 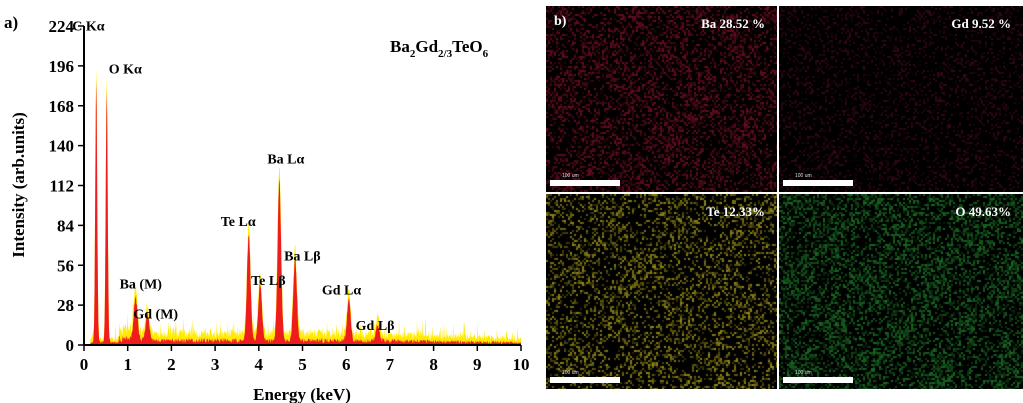 What do you see at coordinates (439, 48) in the screenshot?
I see `compound-formula: Ba2Gd2/3TeO6` at bounding box center [439, 48].